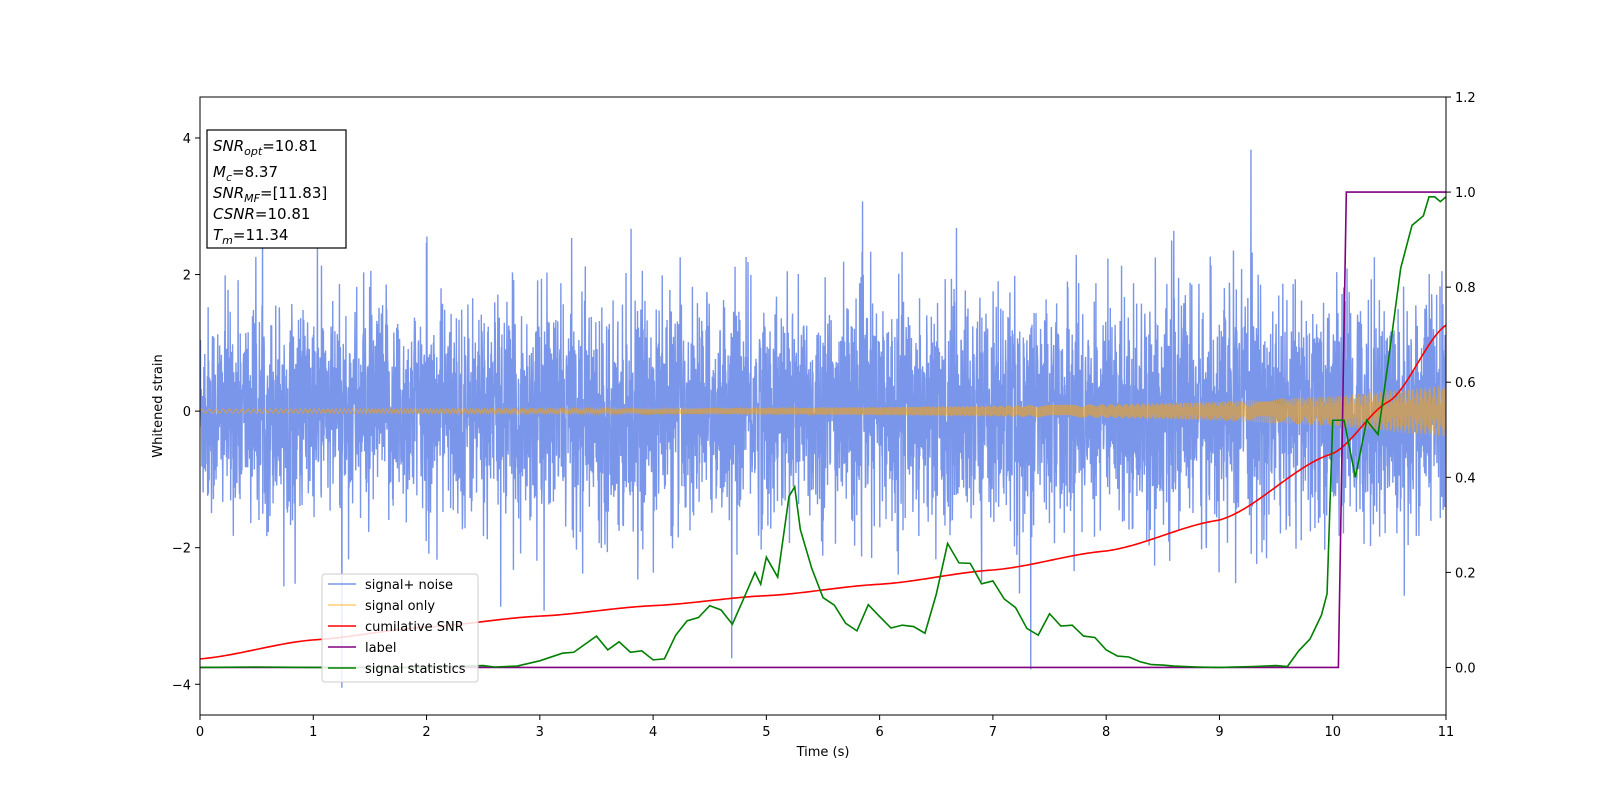 The image size is (1600, 800). I want to click on x-tick-label: 4, so click(653, 732).